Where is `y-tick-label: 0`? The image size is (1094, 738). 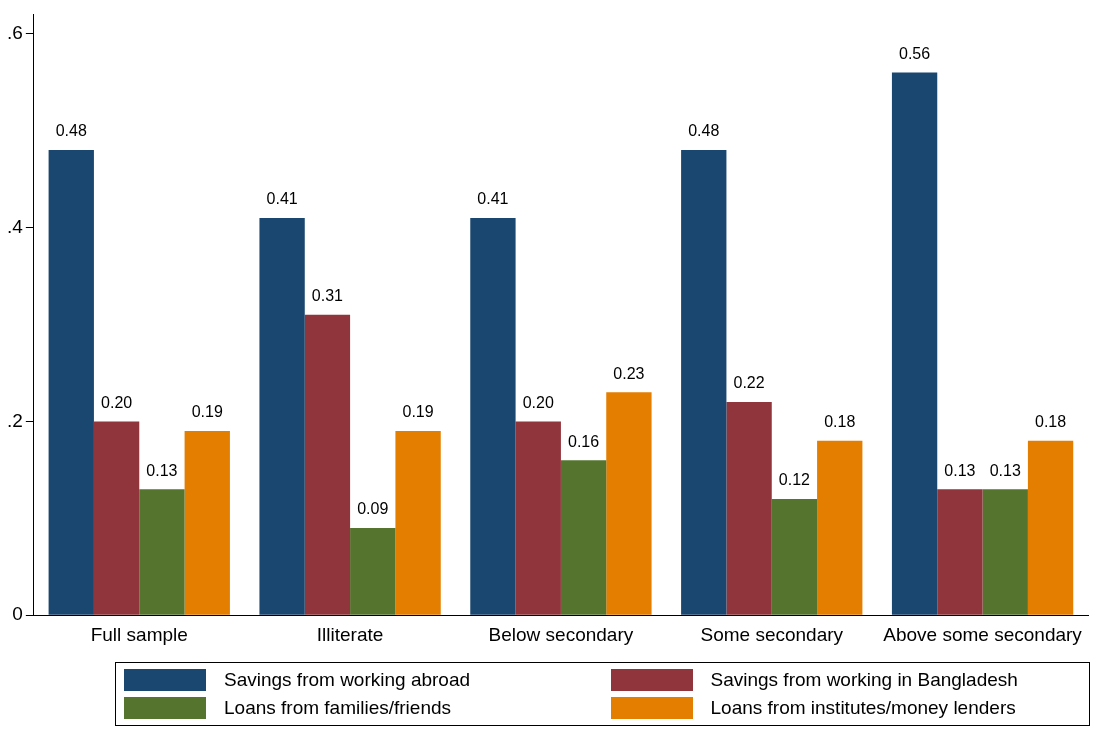
y-tick-label: 0 is located at coordinates (17, 614).